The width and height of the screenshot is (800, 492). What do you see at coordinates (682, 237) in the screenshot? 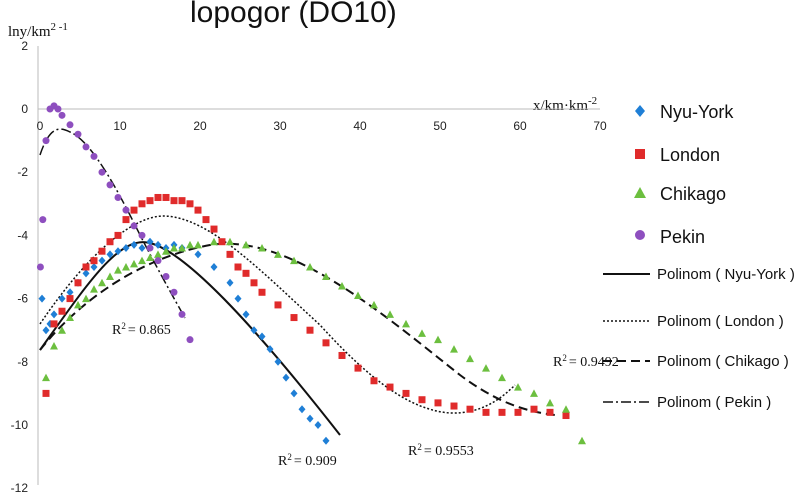
I see `legend-label-pekin: Pekin` at bounding box center [682, 237].